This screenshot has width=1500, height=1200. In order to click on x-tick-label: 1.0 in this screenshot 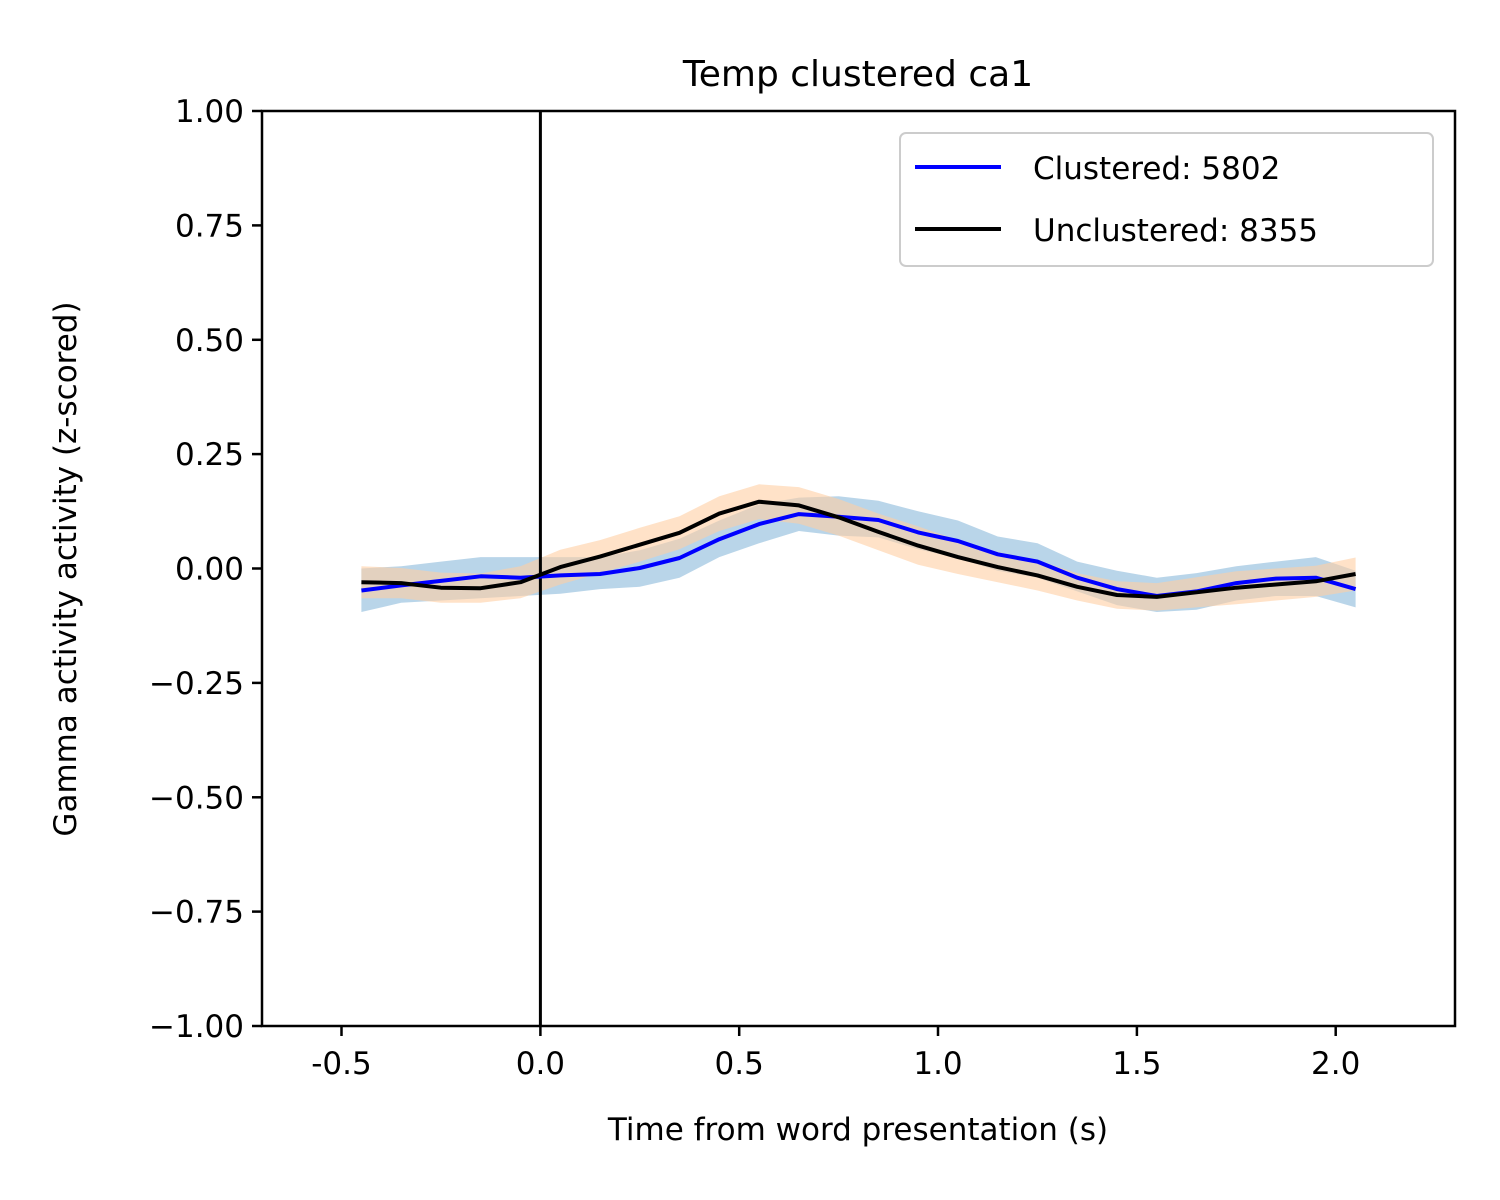, I will do `click(937, 1064)`.